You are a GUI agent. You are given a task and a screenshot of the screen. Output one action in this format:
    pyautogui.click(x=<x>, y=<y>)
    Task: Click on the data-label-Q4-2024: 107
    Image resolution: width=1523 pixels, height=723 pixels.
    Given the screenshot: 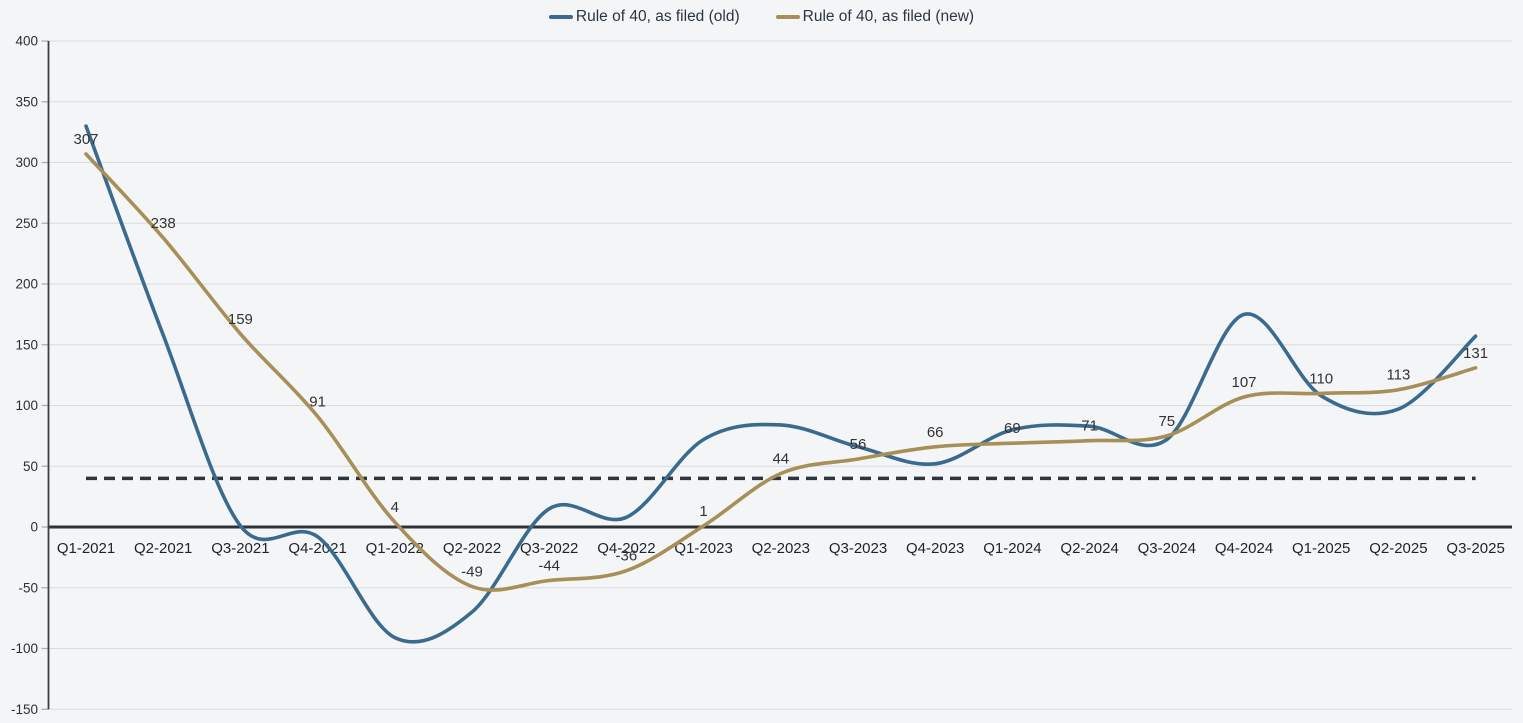 What is the action you would take?
    pyautogui.click(x=1243, y=382)
    